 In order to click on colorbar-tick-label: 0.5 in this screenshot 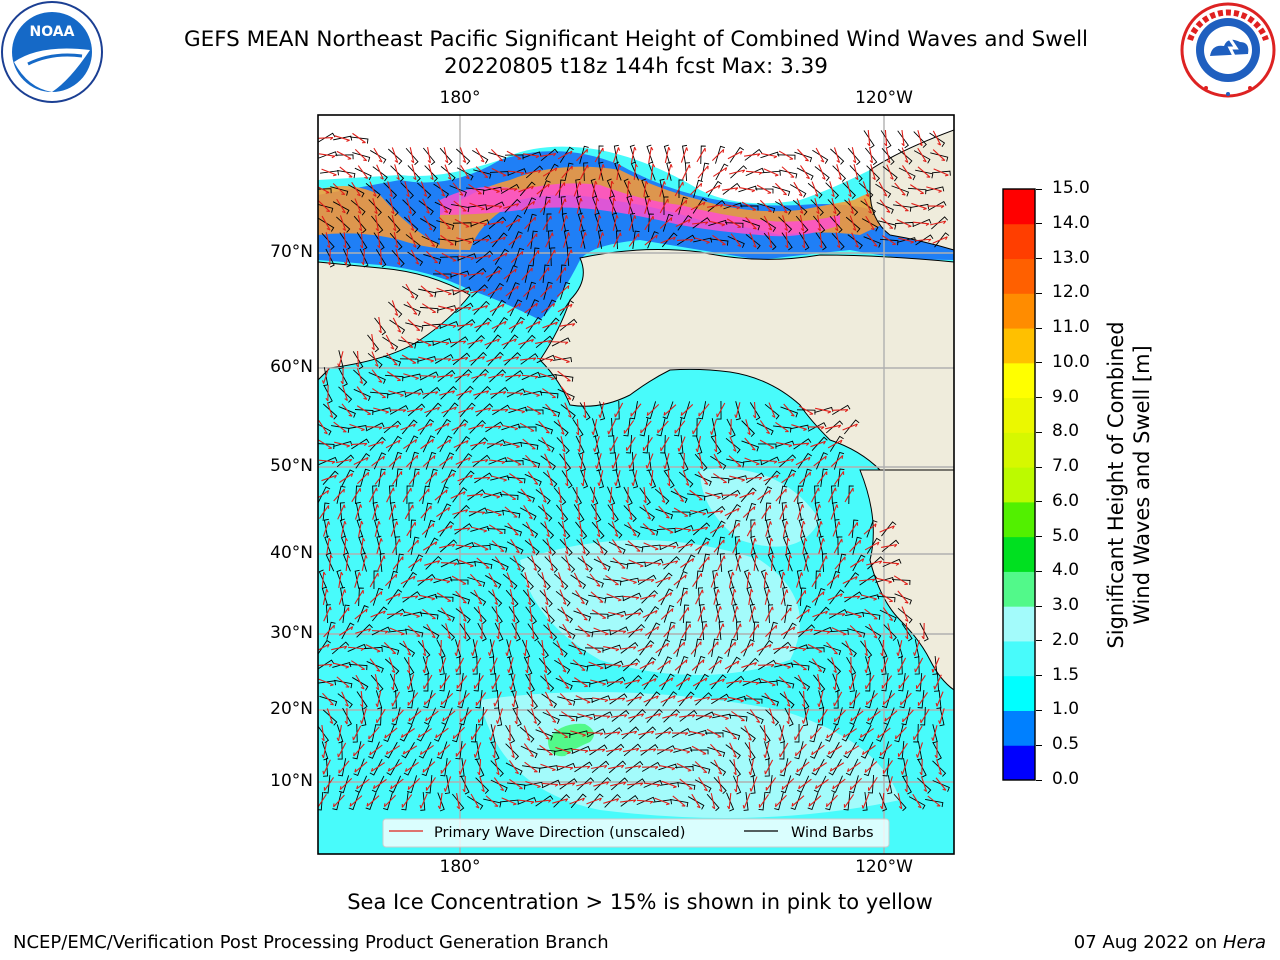, I will do `click(1066, 744)`.